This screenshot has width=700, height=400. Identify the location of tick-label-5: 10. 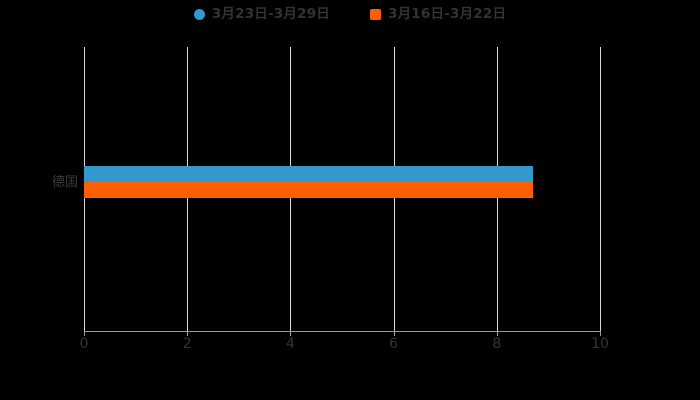
(600, 344).